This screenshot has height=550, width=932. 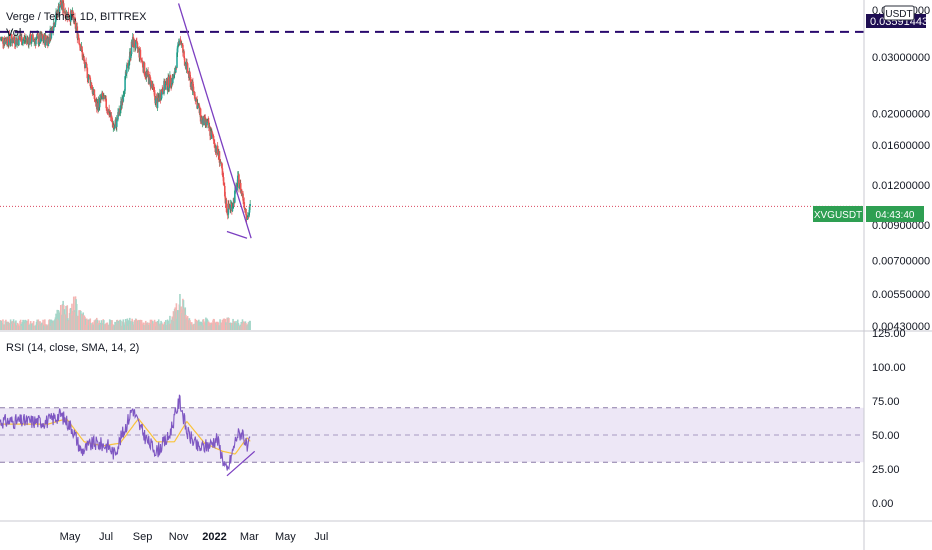 I want to click on svg-text: USDT, so click(x=898, y=14).